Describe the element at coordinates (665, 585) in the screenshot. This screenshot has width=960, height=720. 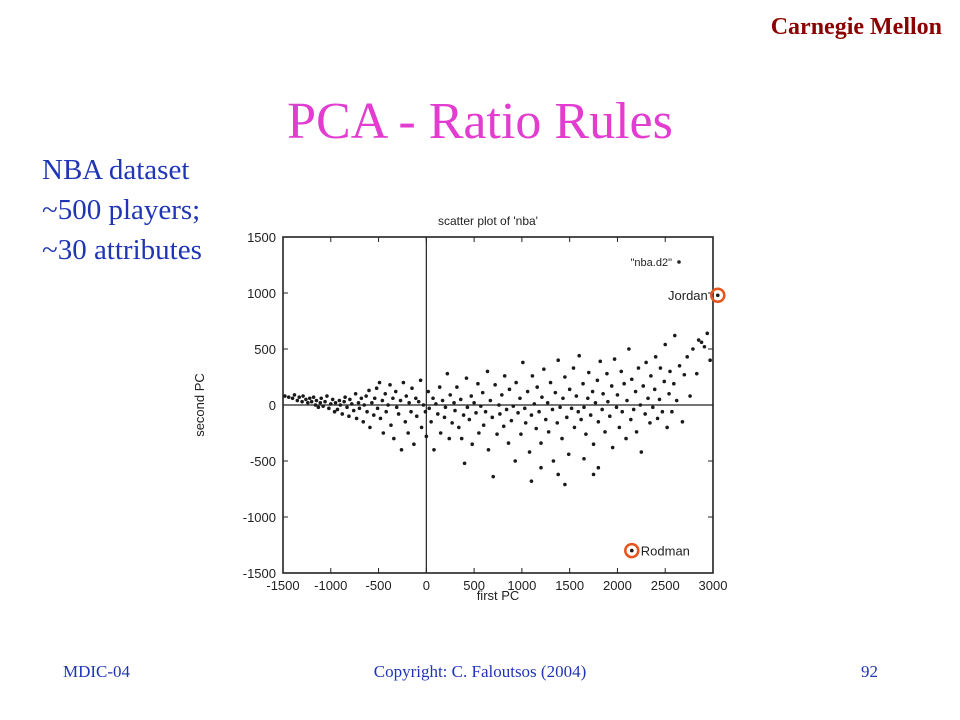
I see `x-tick-label: 2500` at that location.